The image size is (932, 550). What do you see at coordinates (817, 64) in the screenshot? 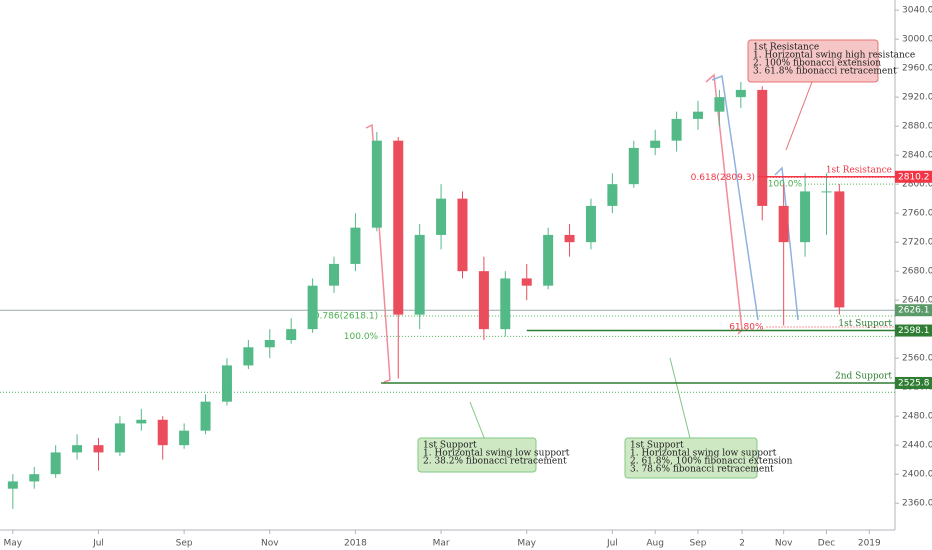
I see `callout-text: 2. 100% fibonacci extension` at bounding box center [817, 64].